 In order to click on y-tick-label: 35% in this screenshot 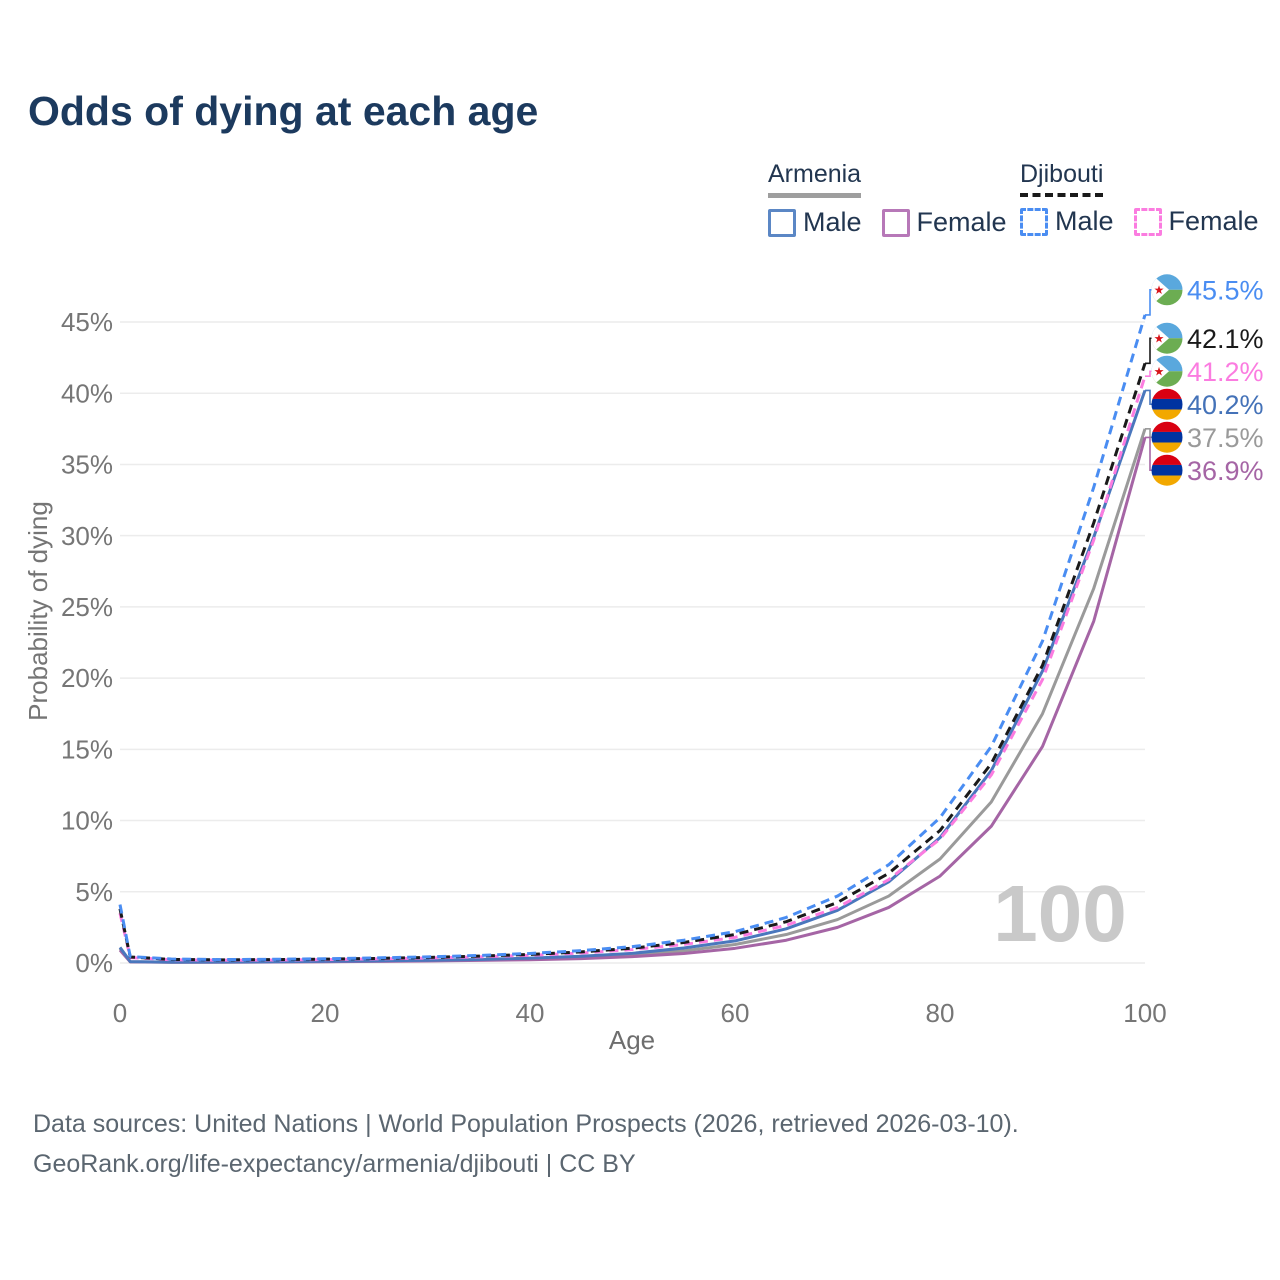, I will do `click(87, 465)`.